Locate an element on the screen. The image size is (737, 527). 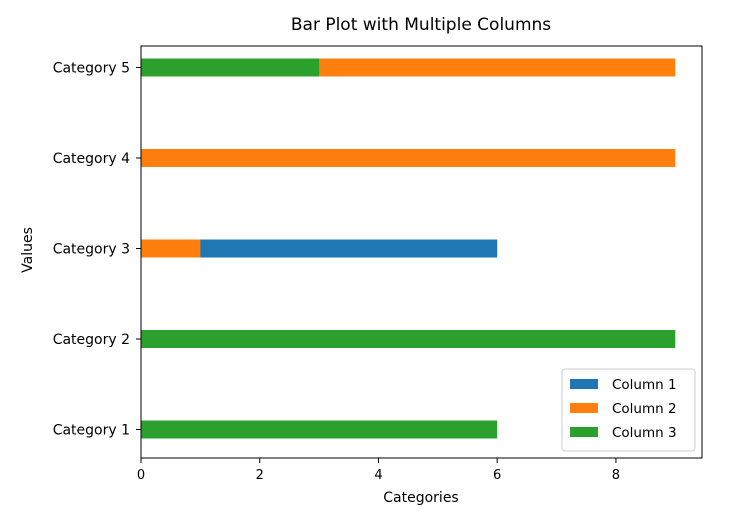
legend: Column 1 Column 2 Column 3 is located at coordinates (628, 410).